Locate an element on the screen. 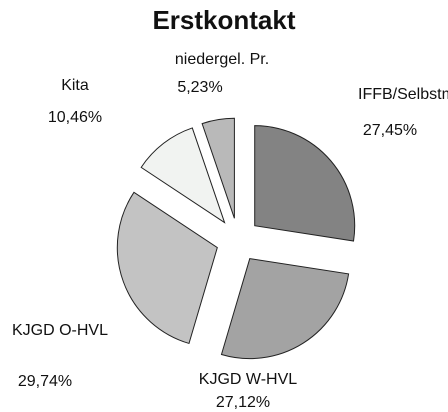  slice-label: niedergel. Pr. is located at coordinates (222, 59).